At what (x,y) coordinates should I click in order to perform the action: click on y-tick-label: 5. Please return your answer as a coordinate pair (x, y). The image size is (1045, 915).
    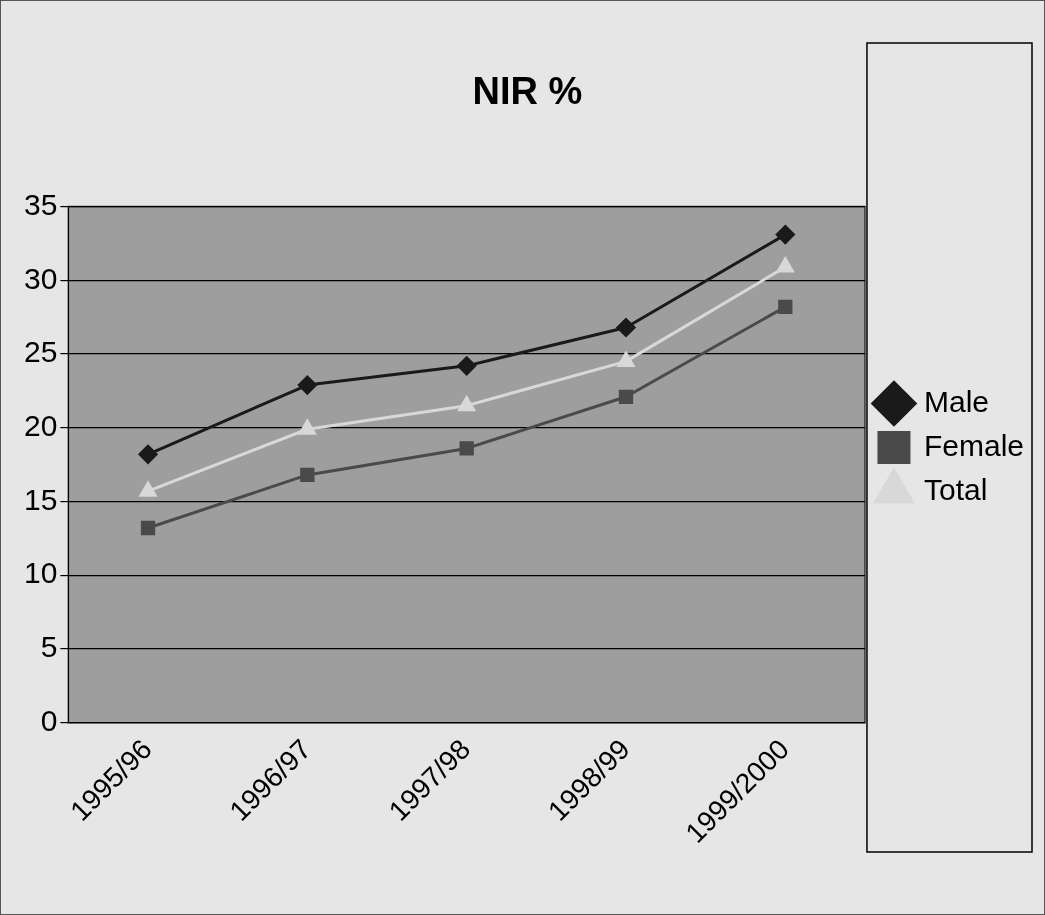
    Looking at the image, I should click on (49, 647).